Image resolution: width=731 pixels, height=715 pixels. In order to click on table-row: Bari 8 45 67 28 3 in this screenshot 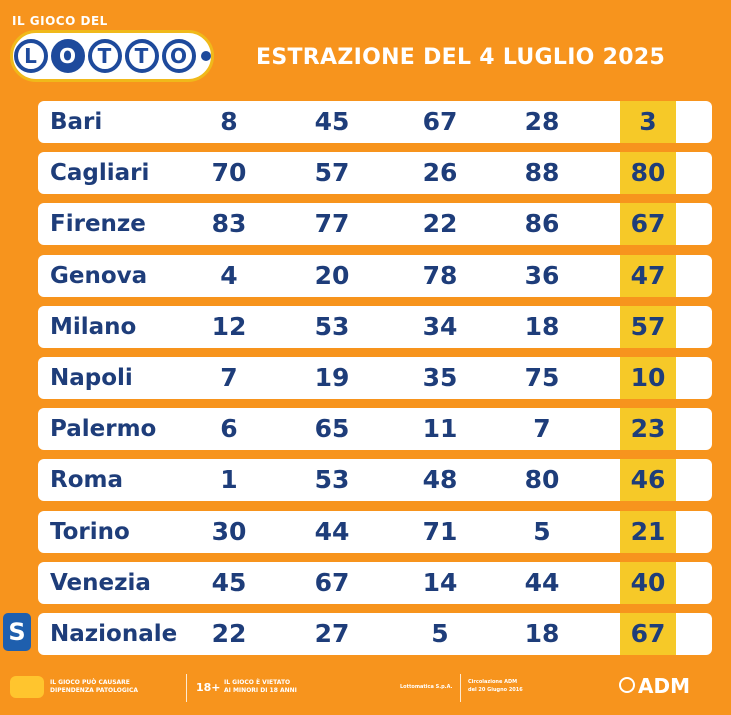, I will do `click(375, 122)`.